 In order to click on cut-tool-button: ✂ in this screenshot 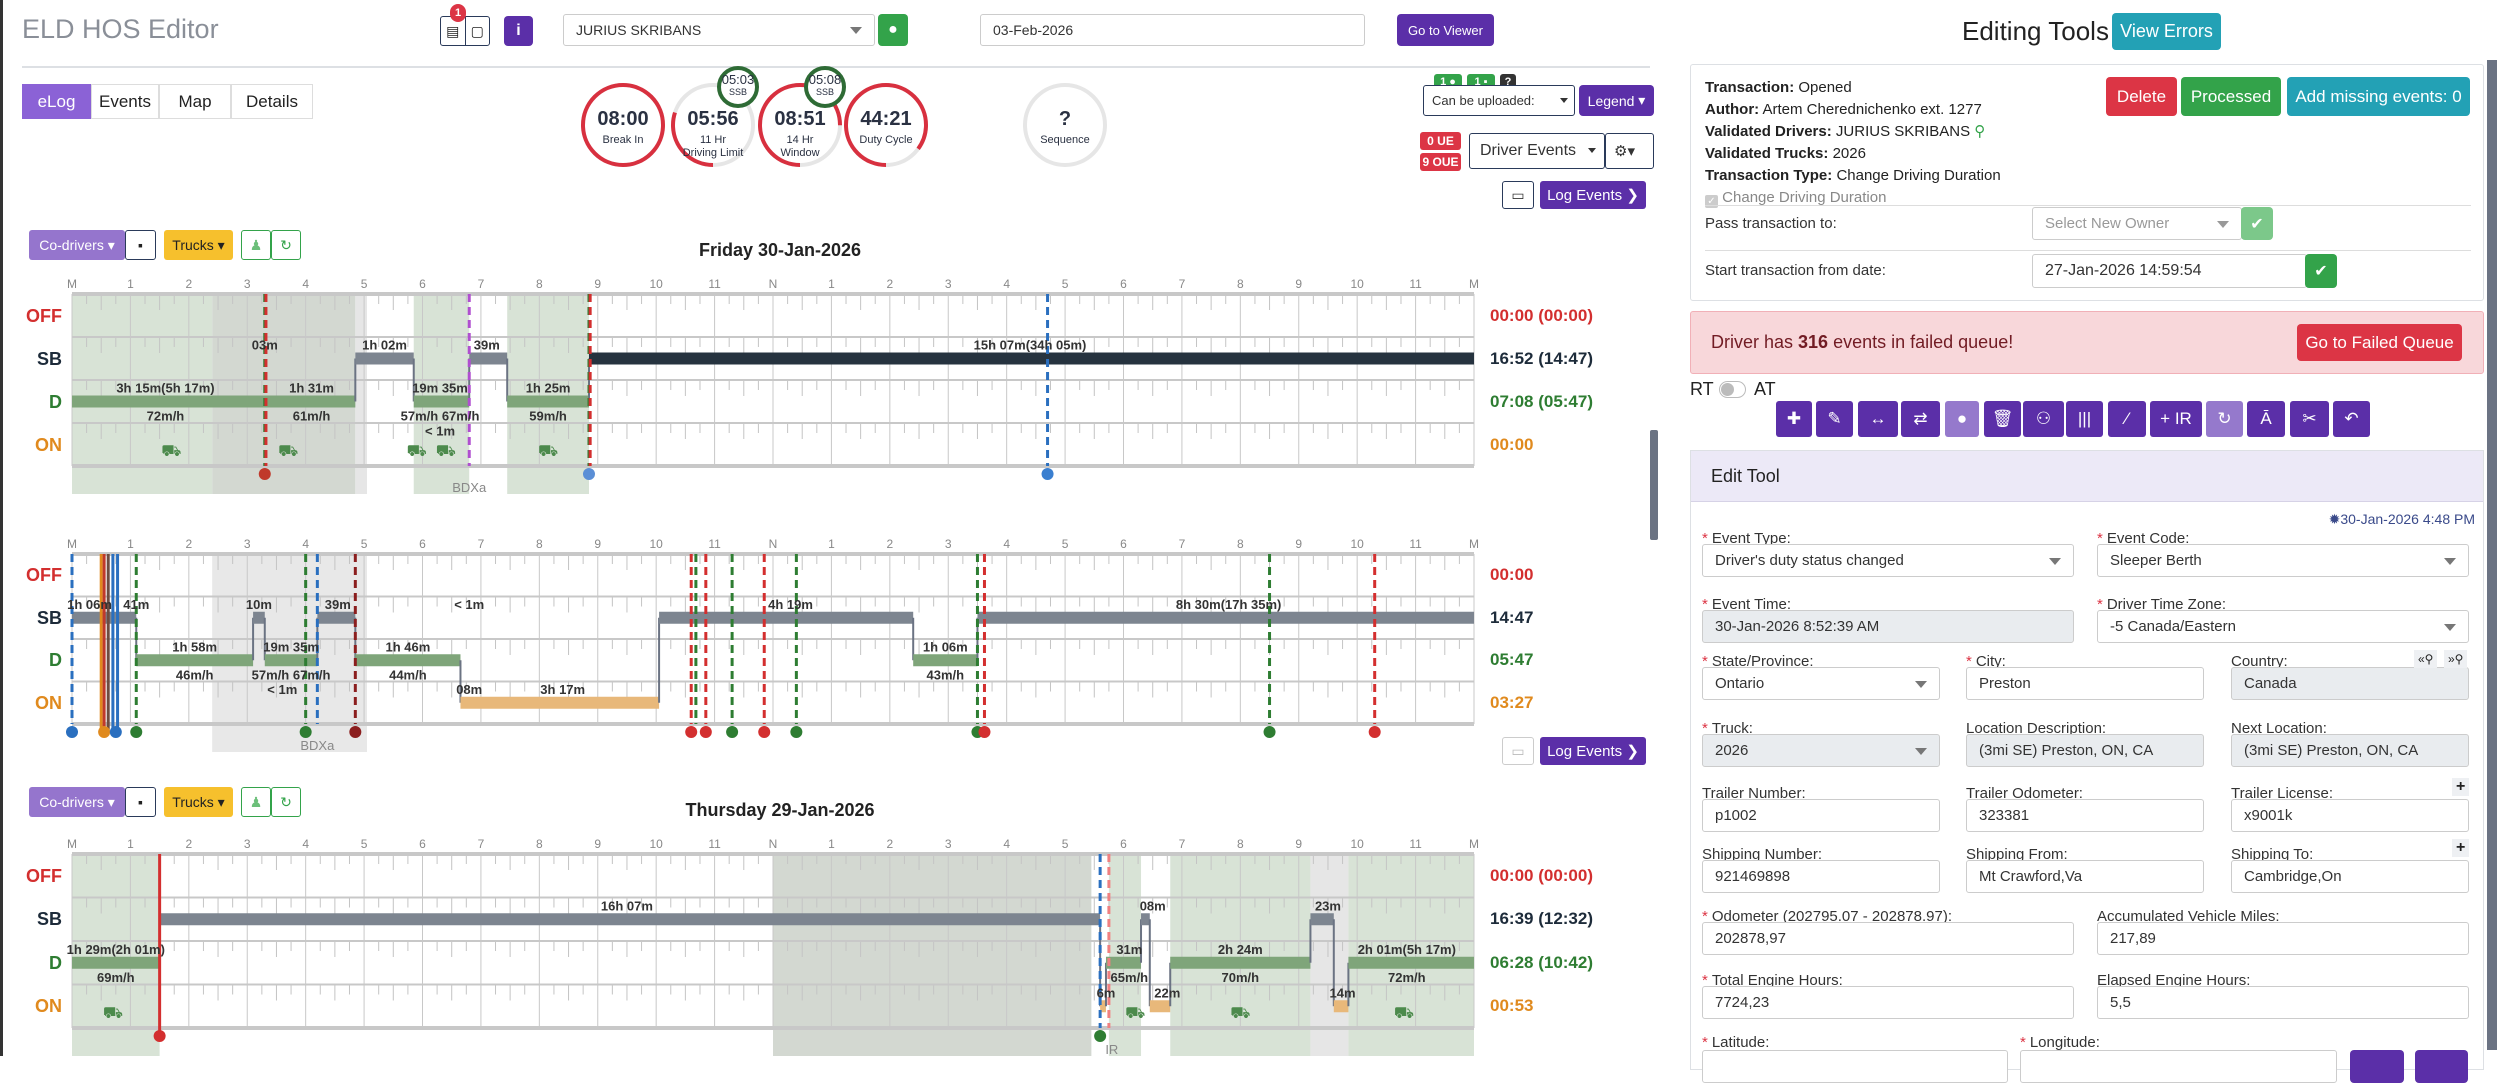, I will do `click(2309, 419)`.